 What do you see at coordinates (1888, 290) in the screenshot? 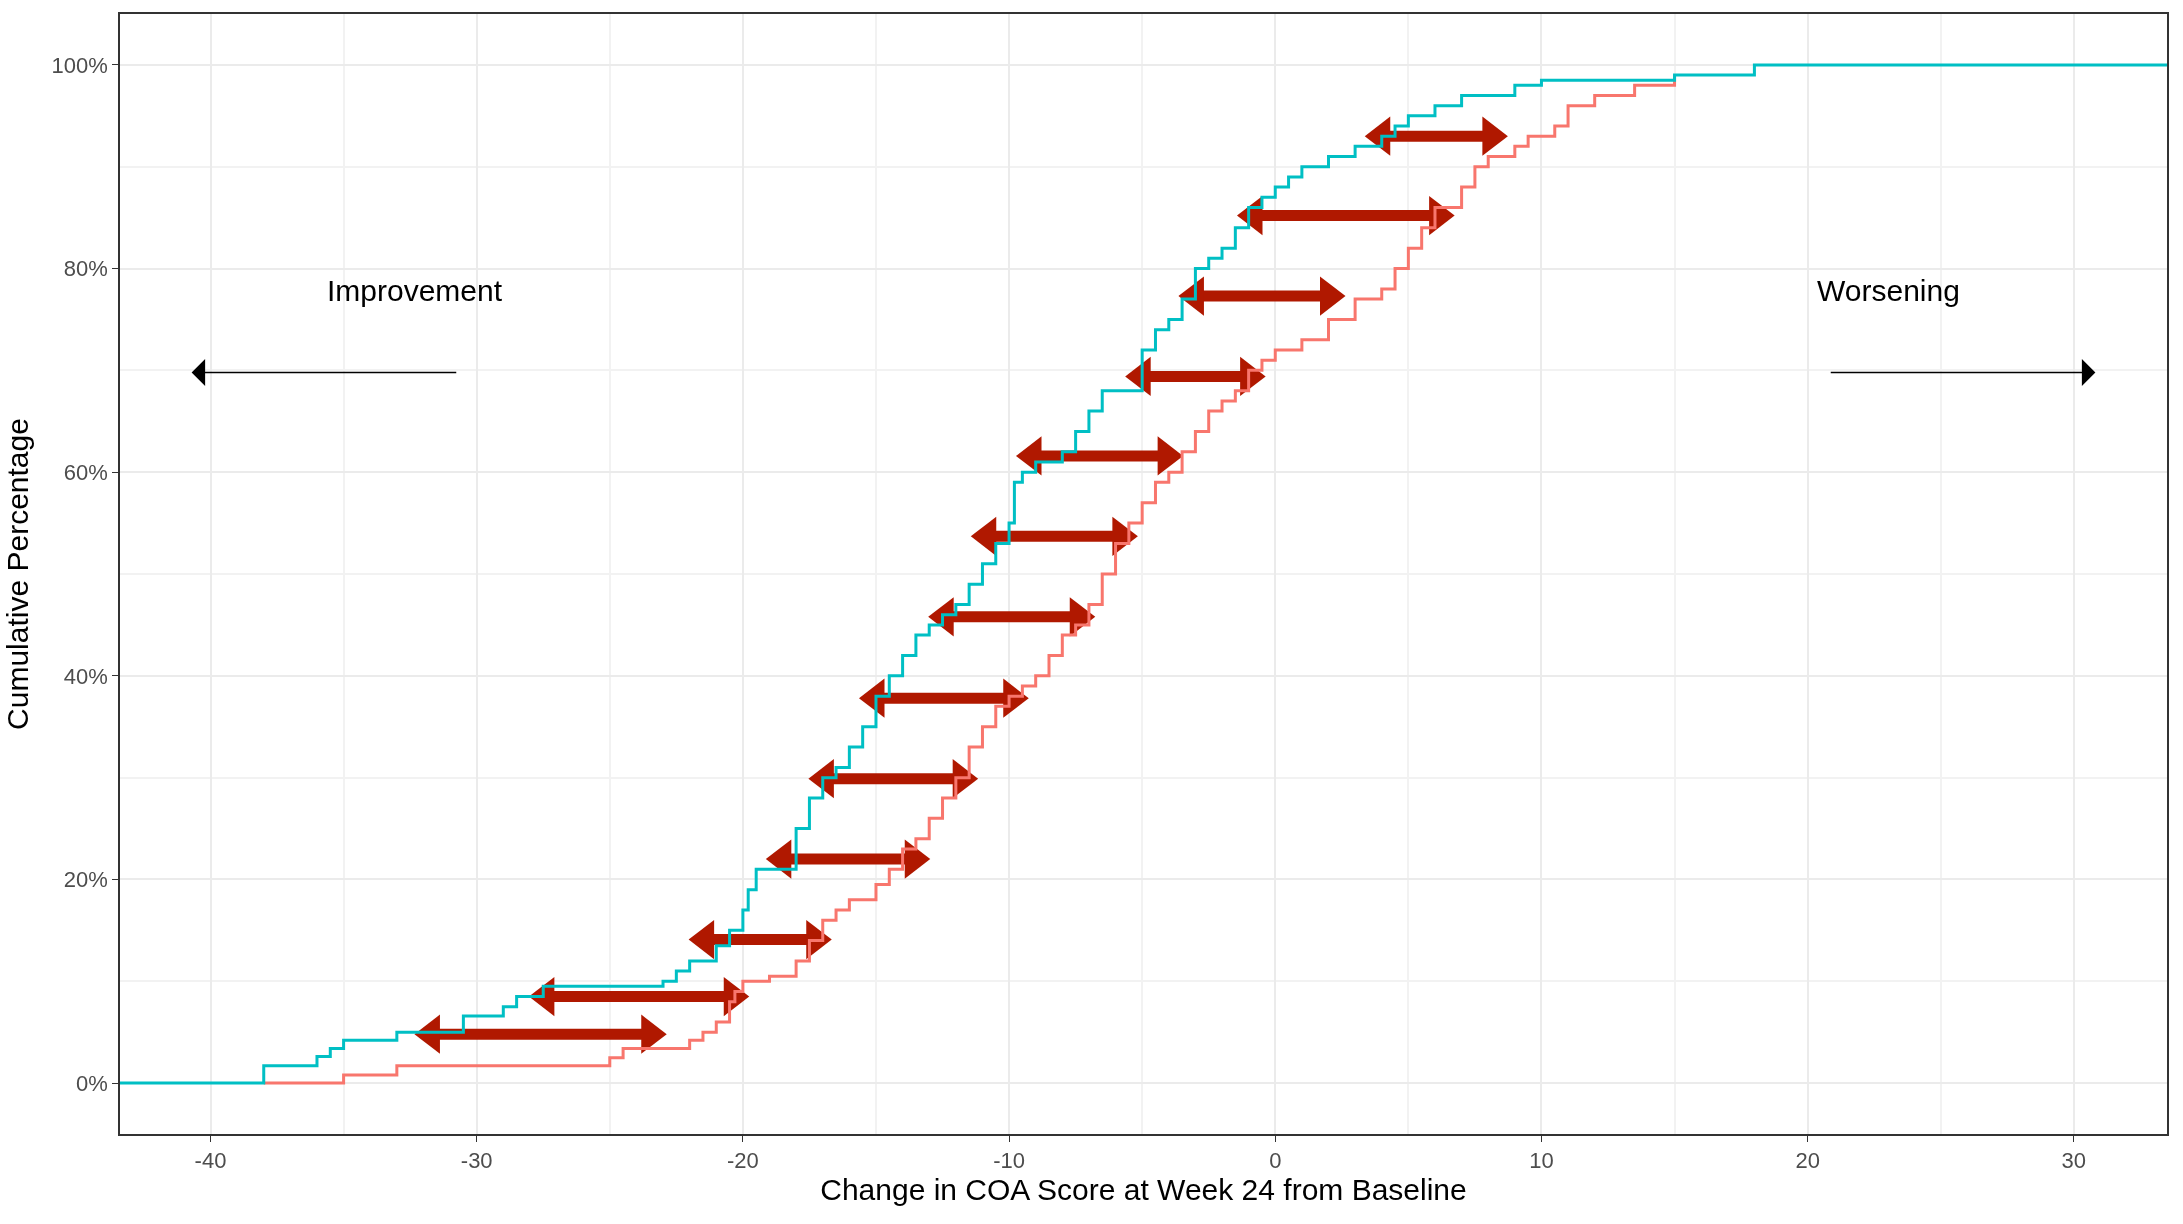
I see `annotation: Worsening` at bounding box center [1888, 290].